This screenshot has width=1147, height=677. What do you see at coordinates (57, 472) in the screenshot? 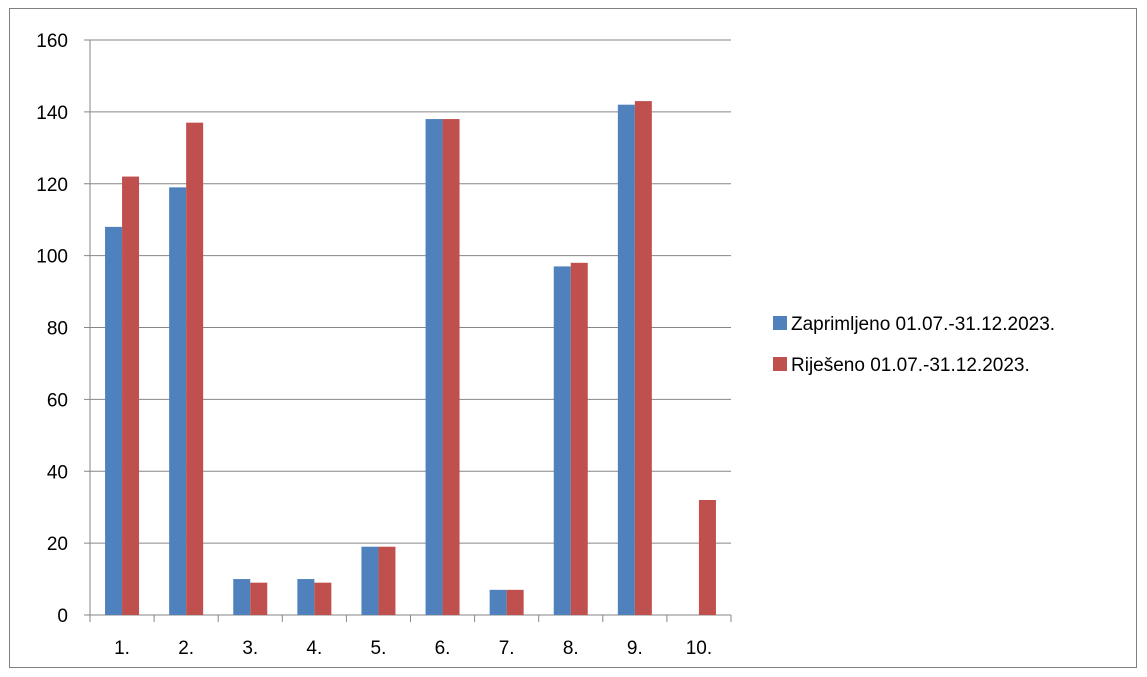
I see `y-tick-label: 40` at bounding box center [57, 472].